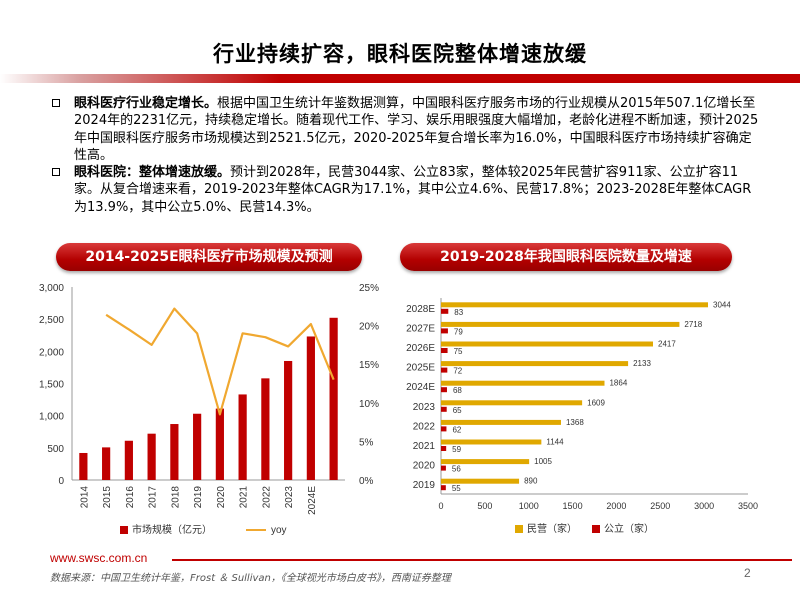 Image resolution: width=800 pixels, height=600 pixels. Describe the element at coordinates (289, 497) in the screenshot. I see `x-tick-label: 2023` at that location.